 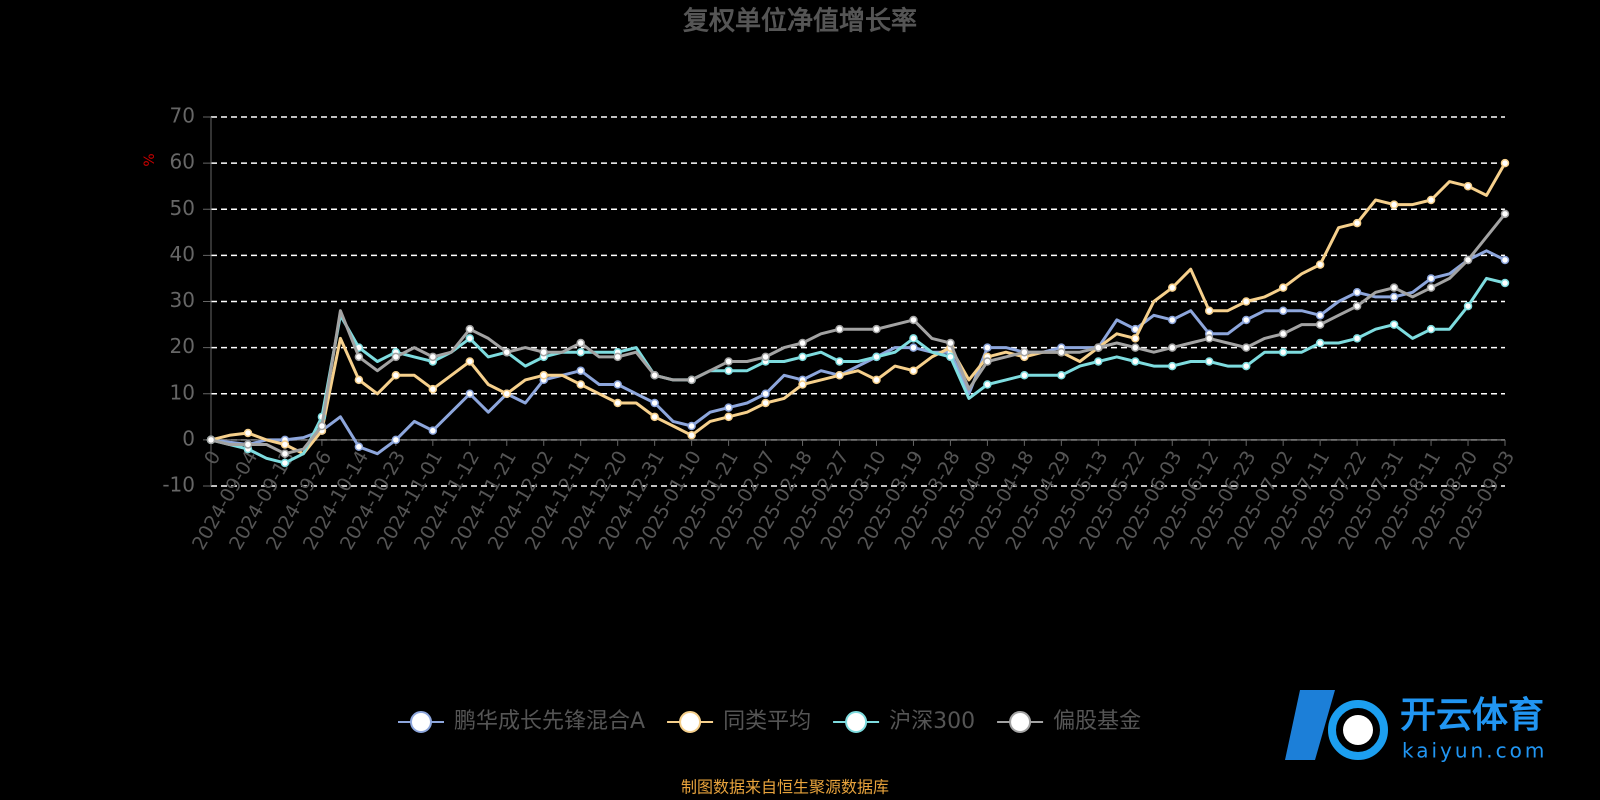 What do you see at coordinates (178, 485) in the screenshot?
I see `y-tick-label: -10` at bounding box center [178, 485].